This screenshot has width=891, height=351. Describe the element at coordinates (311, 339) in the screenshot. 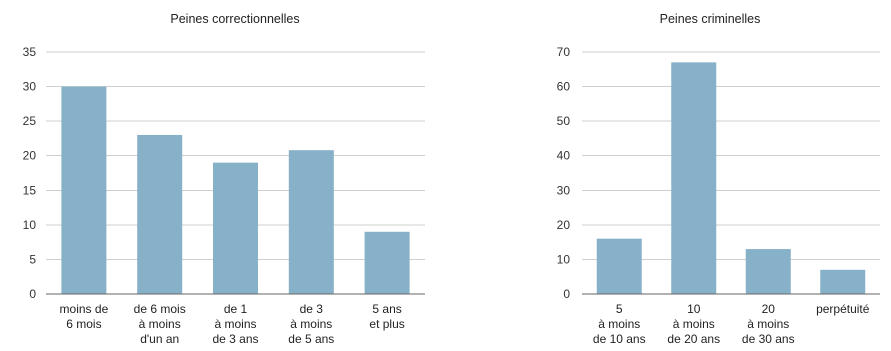

I see `x-category-label-line: de 5 ans` at that location.